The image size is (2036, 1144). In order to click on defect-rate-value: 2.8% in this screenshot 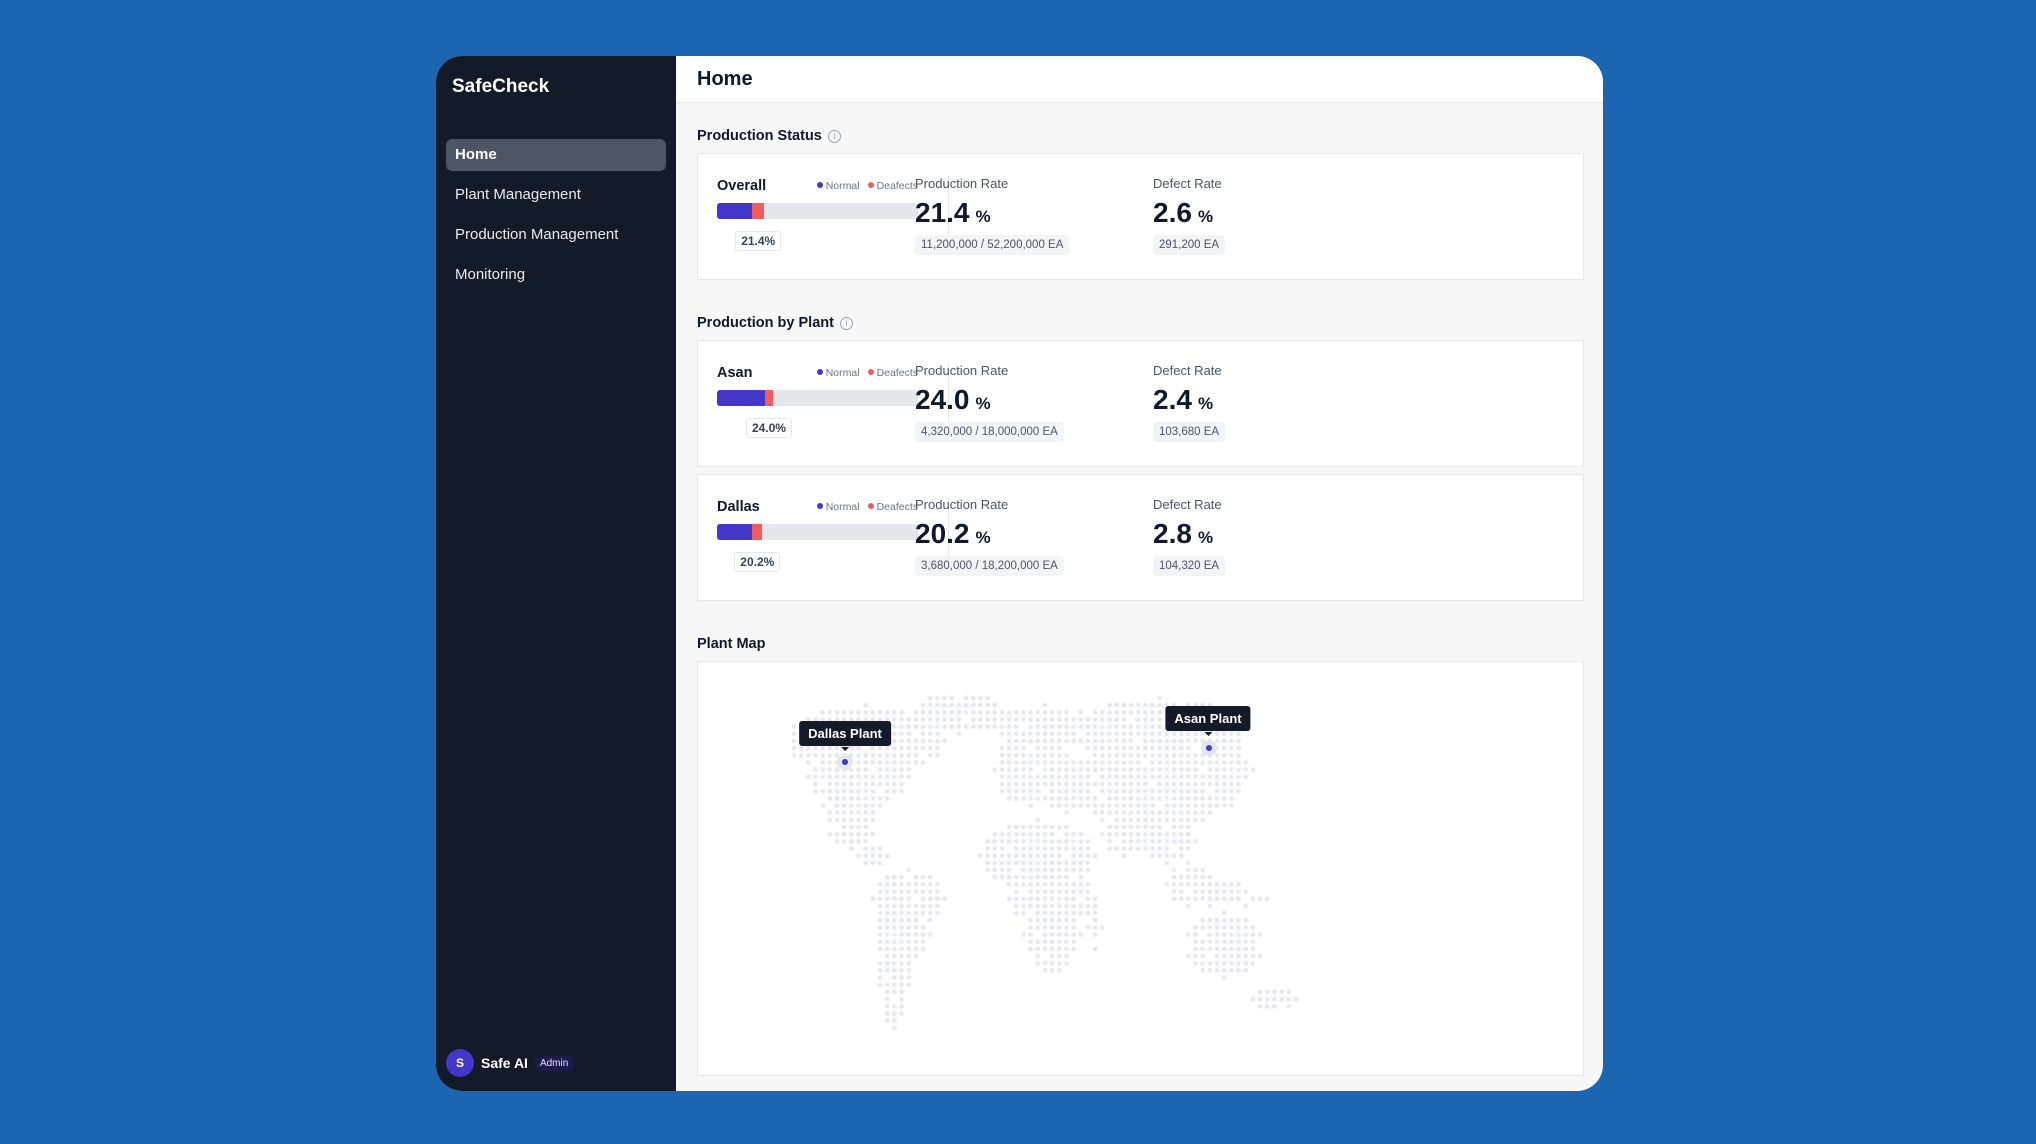, I will do `click(1189, 534)`.